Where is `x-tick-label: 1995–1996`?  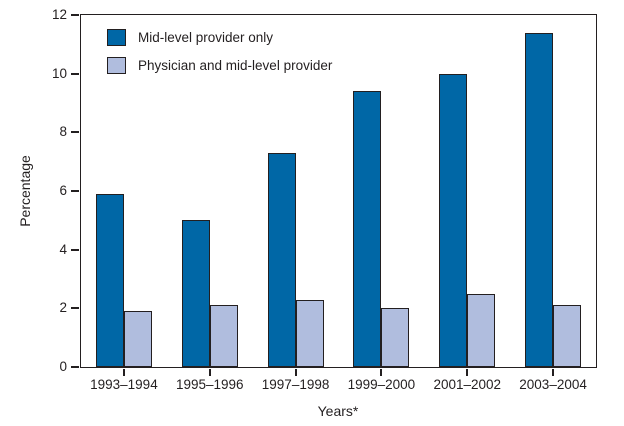
x-tick-label: 1995–1996 is located at coordinates (209, 384).